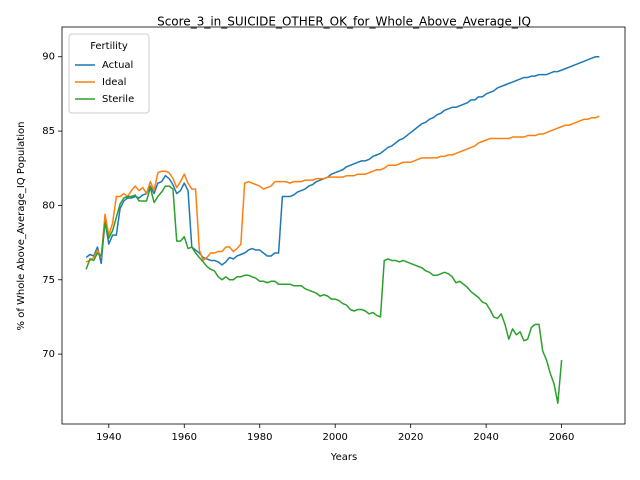 Image resolution: width=640 pixels, height=480 pixels. Describe the element at coordinates (184, 437) in the screenshot. I see `x-tick-label: 1960` at that location.